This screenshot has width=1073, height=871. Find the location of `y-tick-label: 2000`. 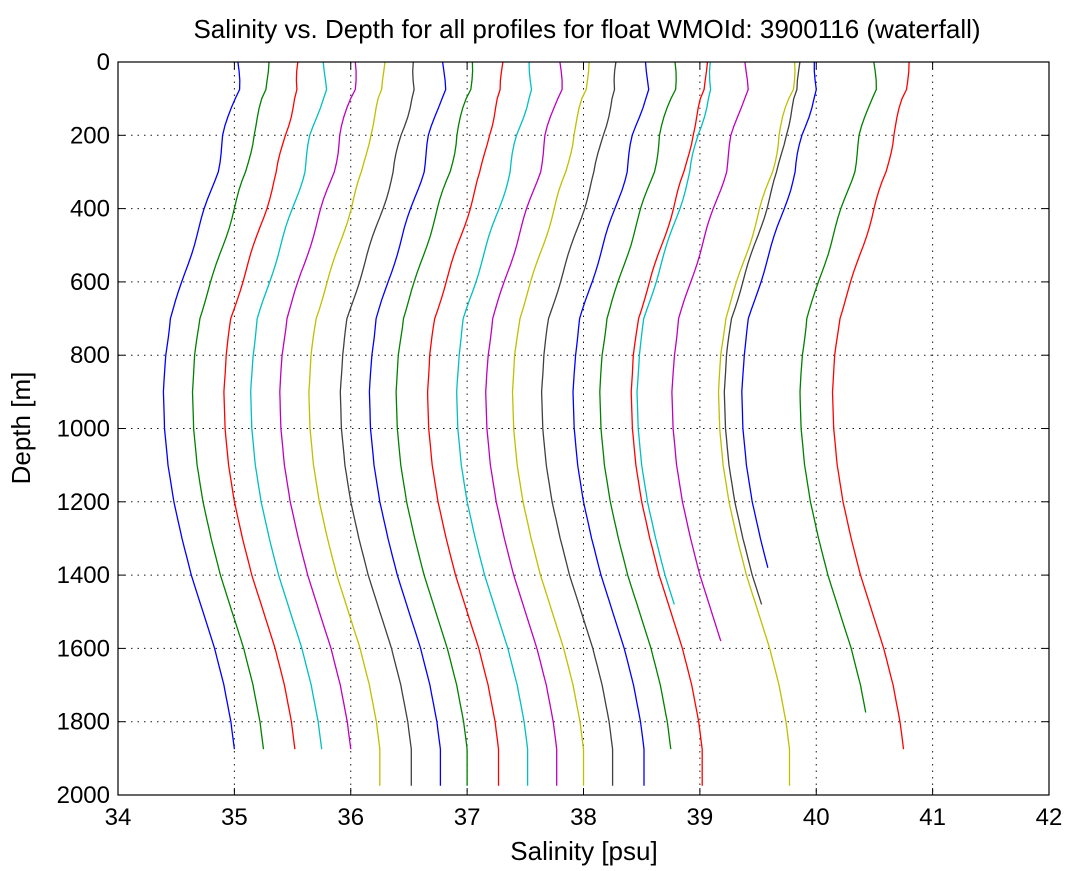

y-tick-label: 2000 is located at coordinates (83, 795).